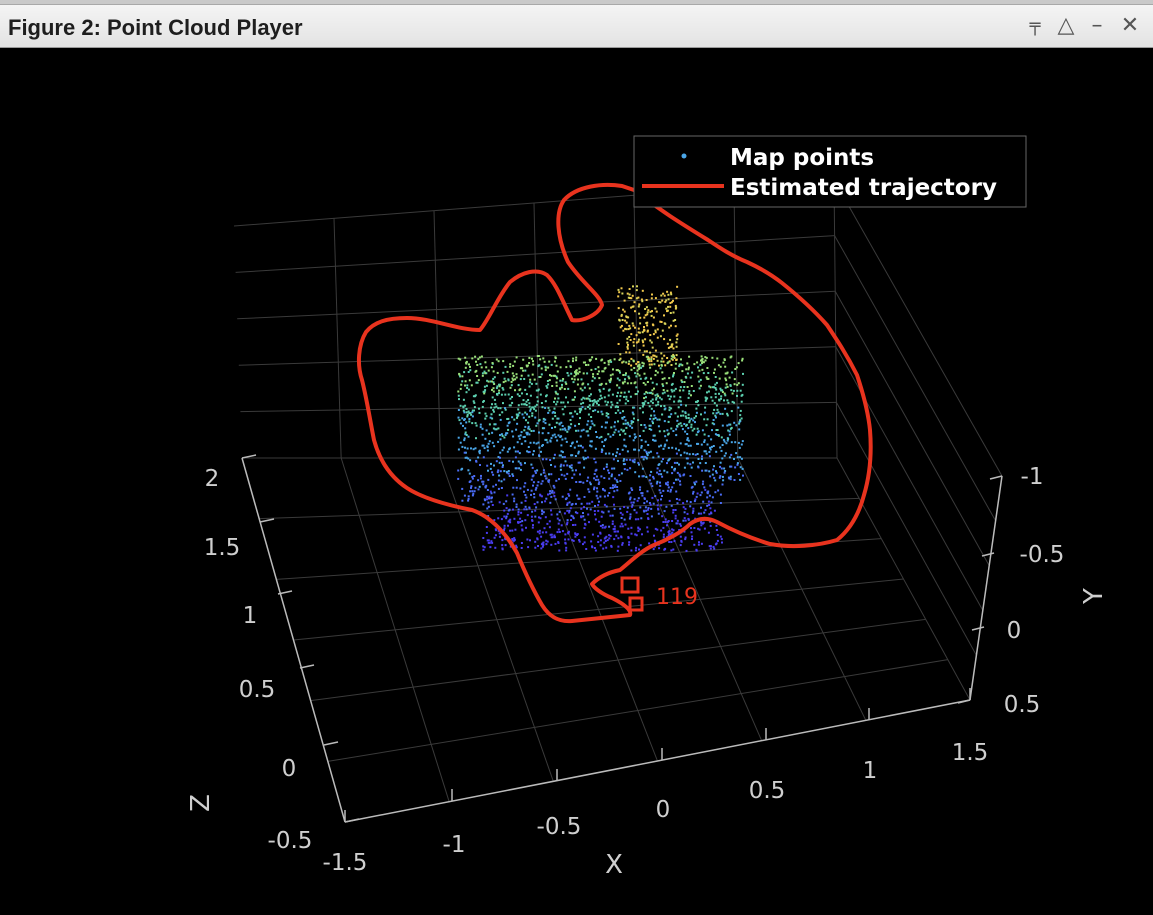 This screenshot has height=915, width=1153. What do you see at coordinates (1035, 25) in the screenshot?
I see `pin-icon: ╤` at bounding box center [1035, 25].